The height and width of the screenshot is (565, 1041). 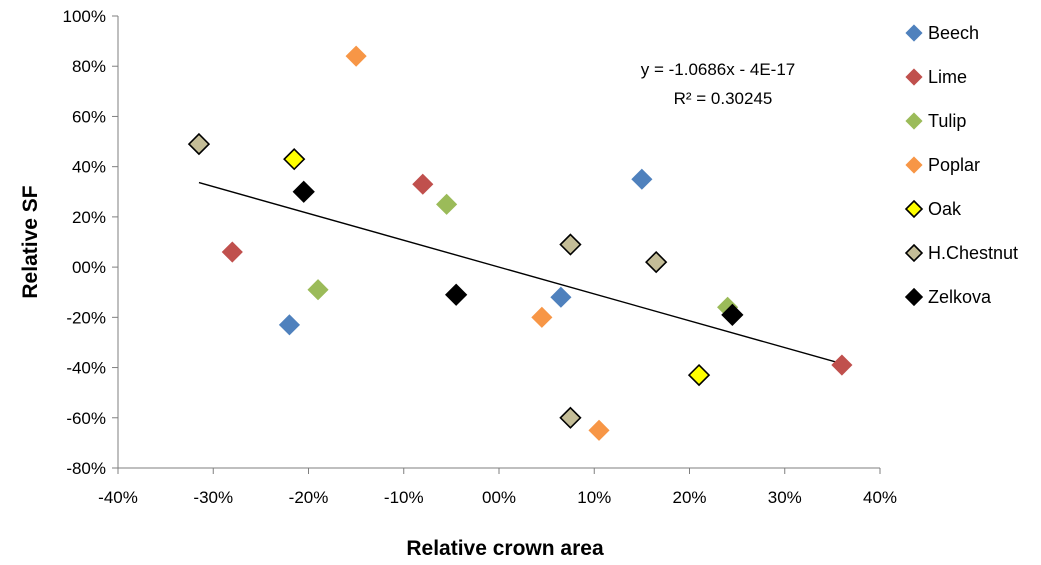 I want to click on x-axis-title: Relative crown area, so click(x=505, y=548).